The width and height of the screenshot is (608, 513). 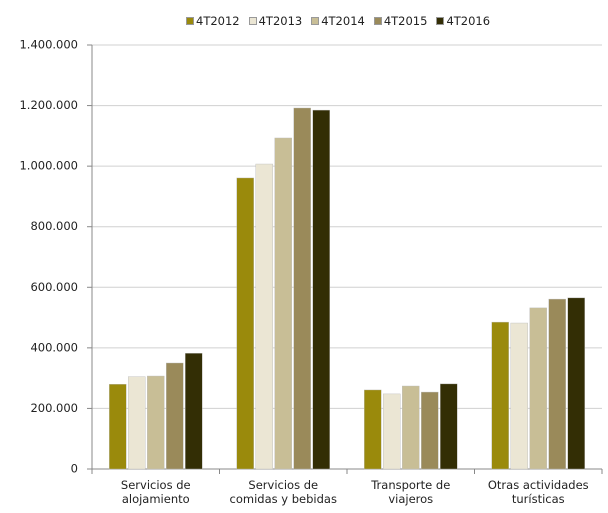 I want to click on y-tick-label: 0, so click(x=74, y=469).